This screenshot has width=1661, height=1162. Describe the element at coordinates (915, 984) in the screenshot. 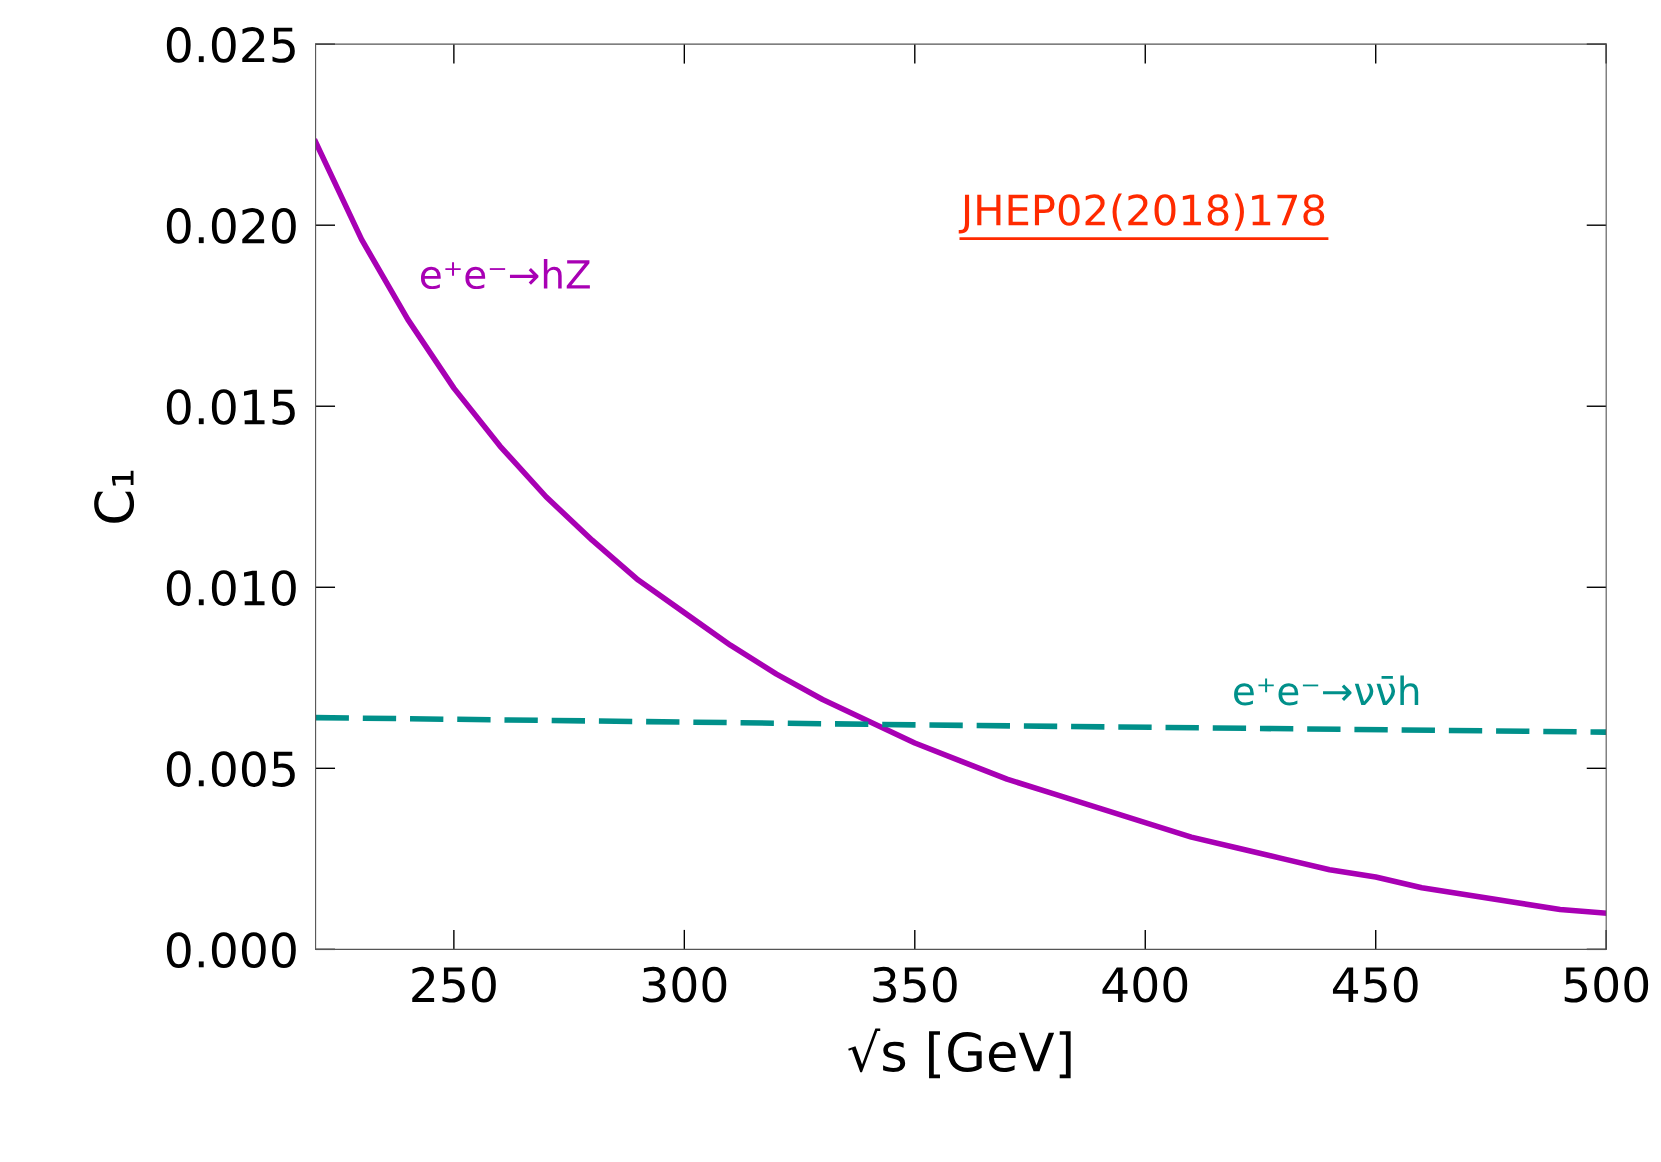

I see `x-tick-label: 350` at that location.